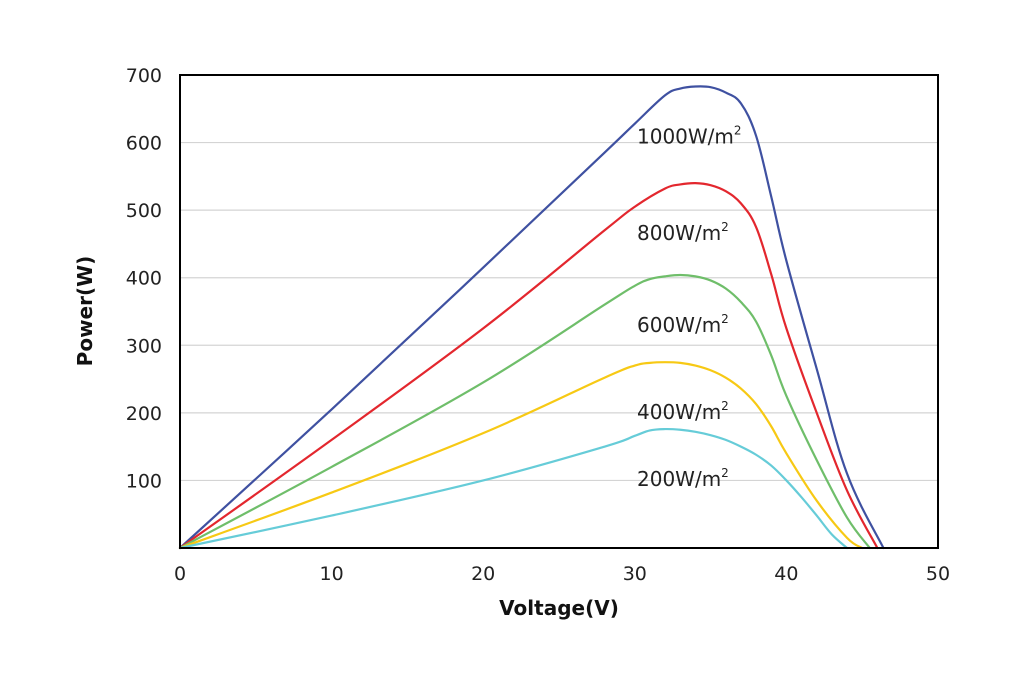  Describe the element at coordinates (144, 144) in the screenshot. I see `y-tick-label: 600` at that location.